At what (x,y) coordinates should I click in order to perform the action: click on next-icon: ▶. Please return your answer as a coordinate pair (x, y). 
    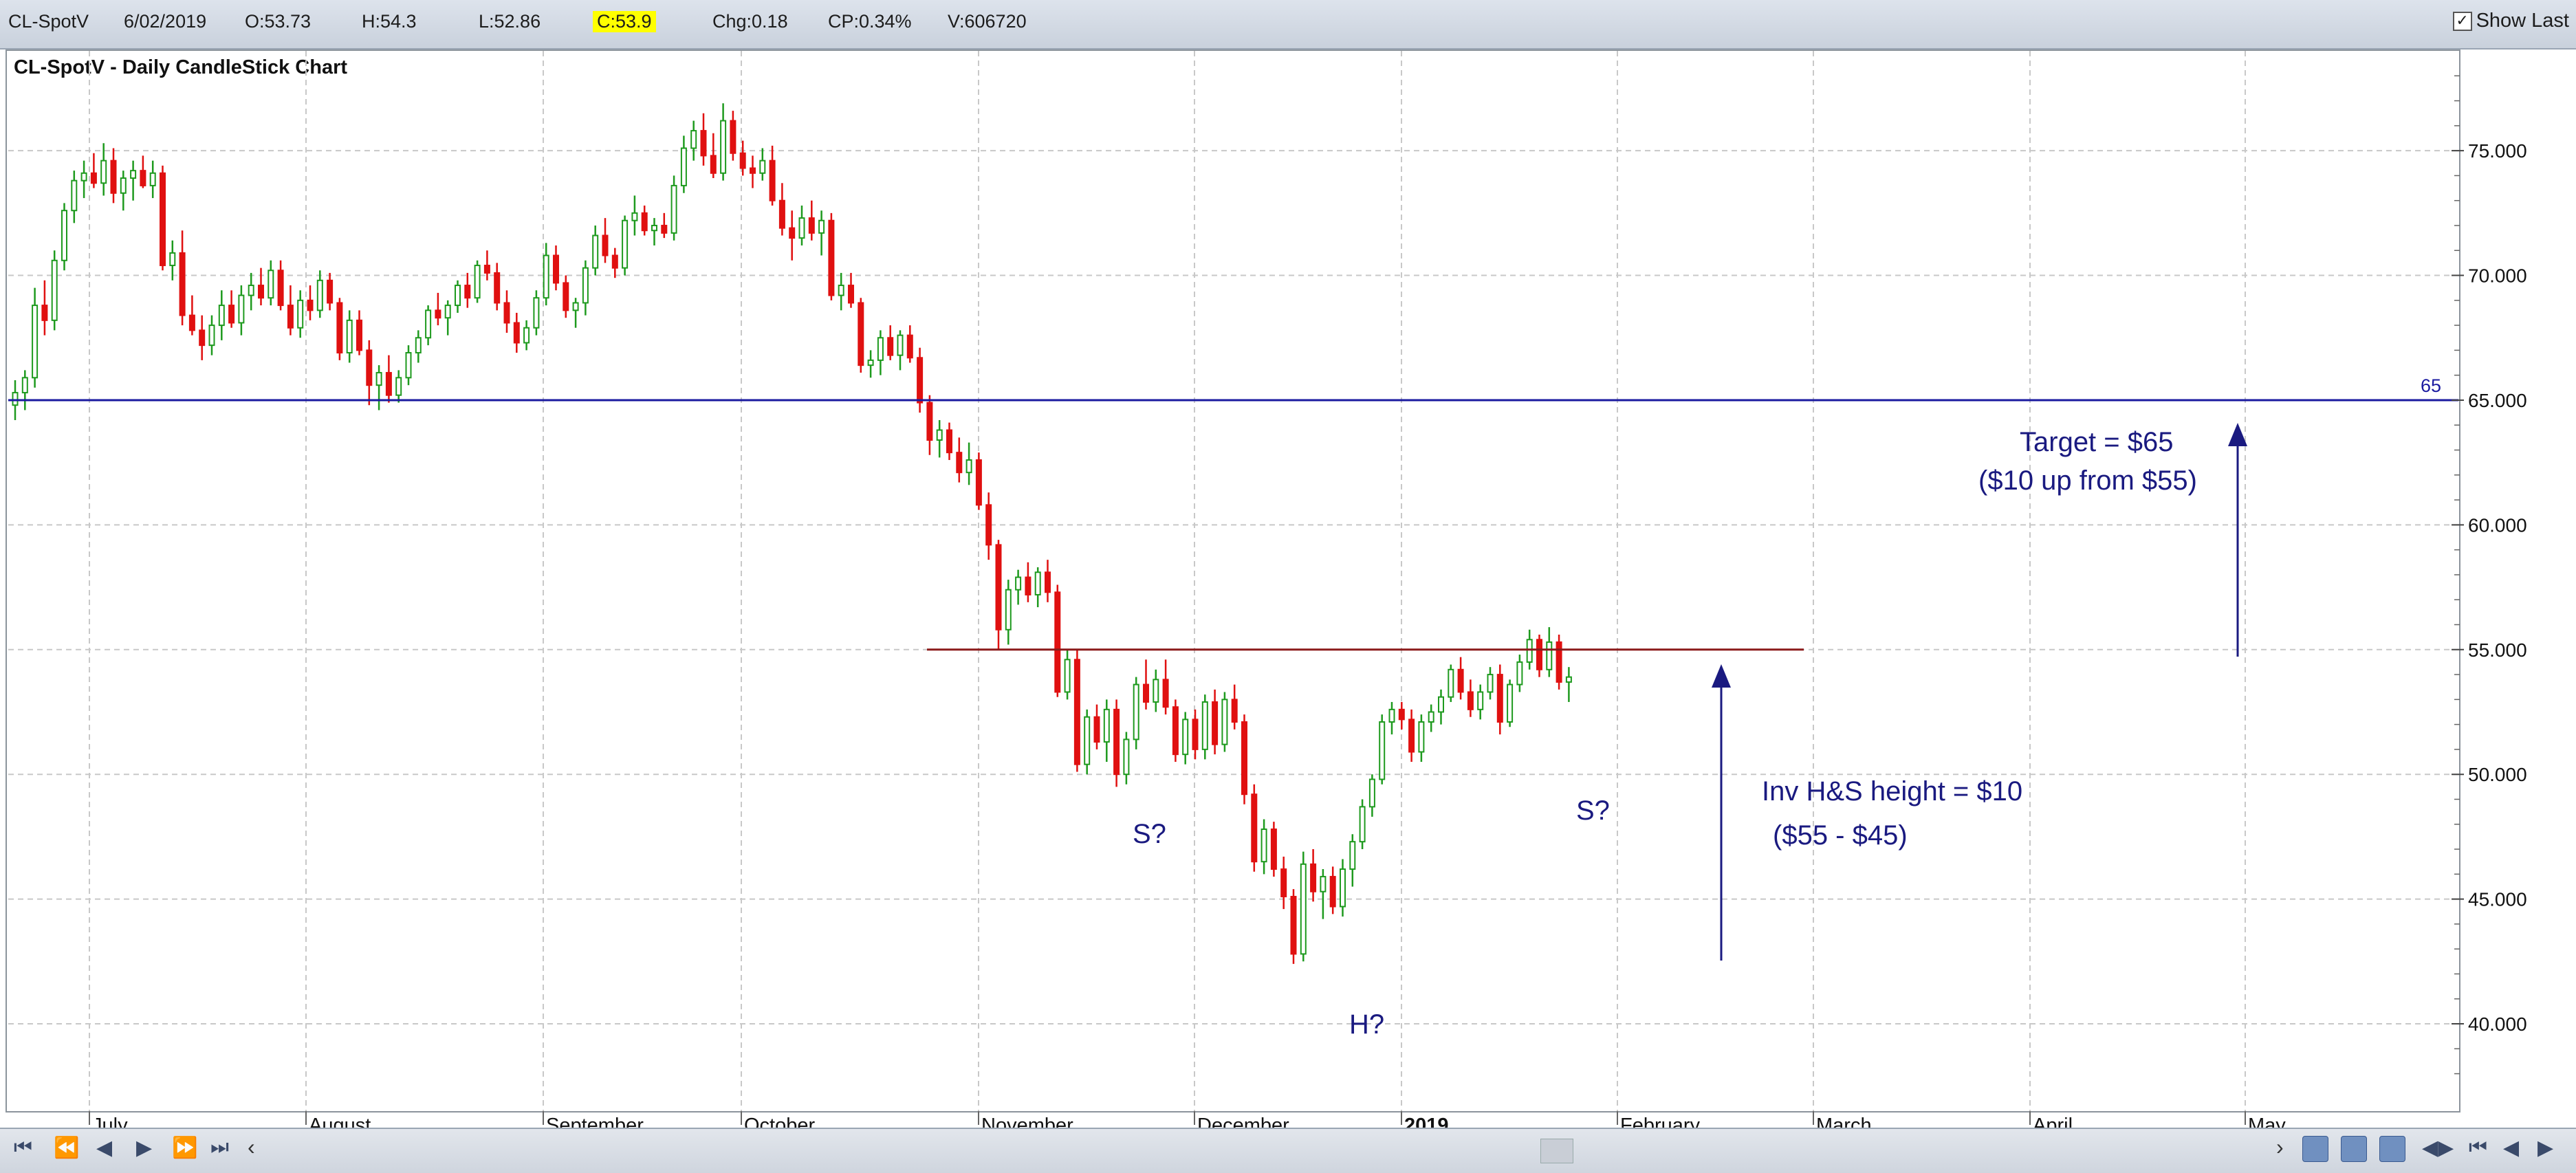
    Looking at the image, I should click on (144, 1148).